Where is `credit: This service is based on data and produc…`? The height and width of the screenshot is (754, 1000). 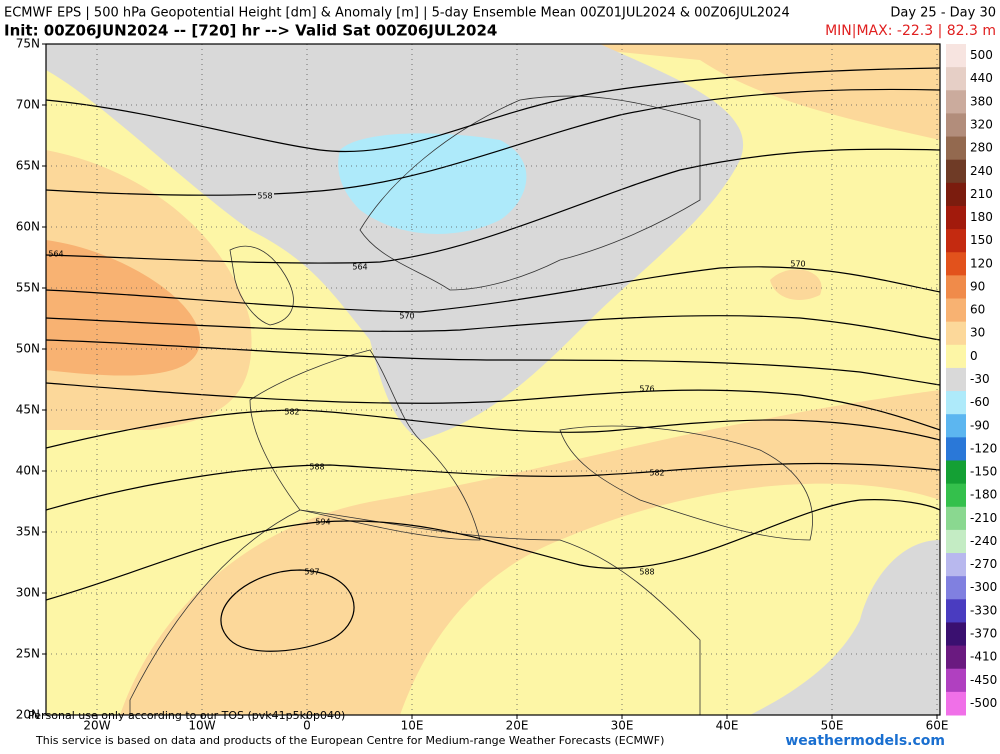 credit: This service is based on data and produc… is located at coordinates (349, 740).